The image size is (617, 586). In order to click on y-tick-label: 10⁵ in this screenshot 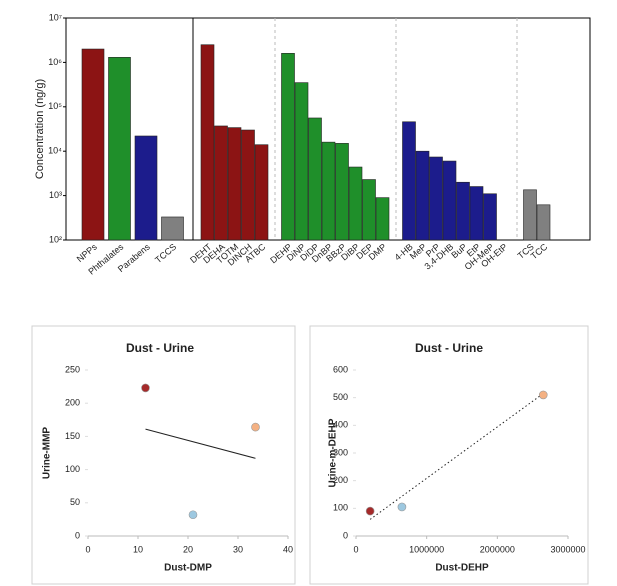, I will do `click(55, 106)`.